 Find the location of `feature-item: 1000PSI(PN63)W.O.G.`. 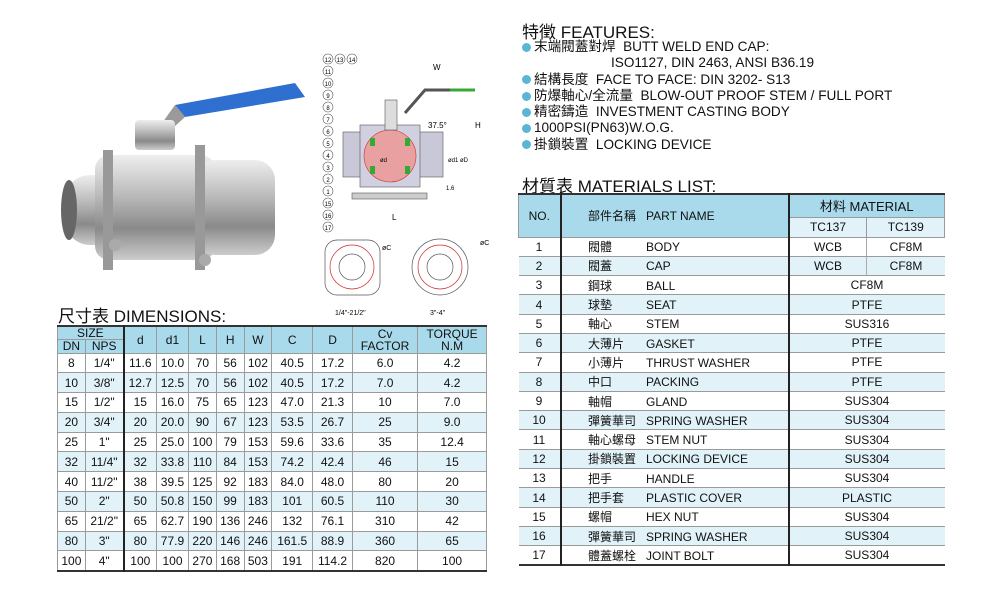

feature-item: 1000PSI(PN63)W.O.G. is located at coordinates (707, 128).